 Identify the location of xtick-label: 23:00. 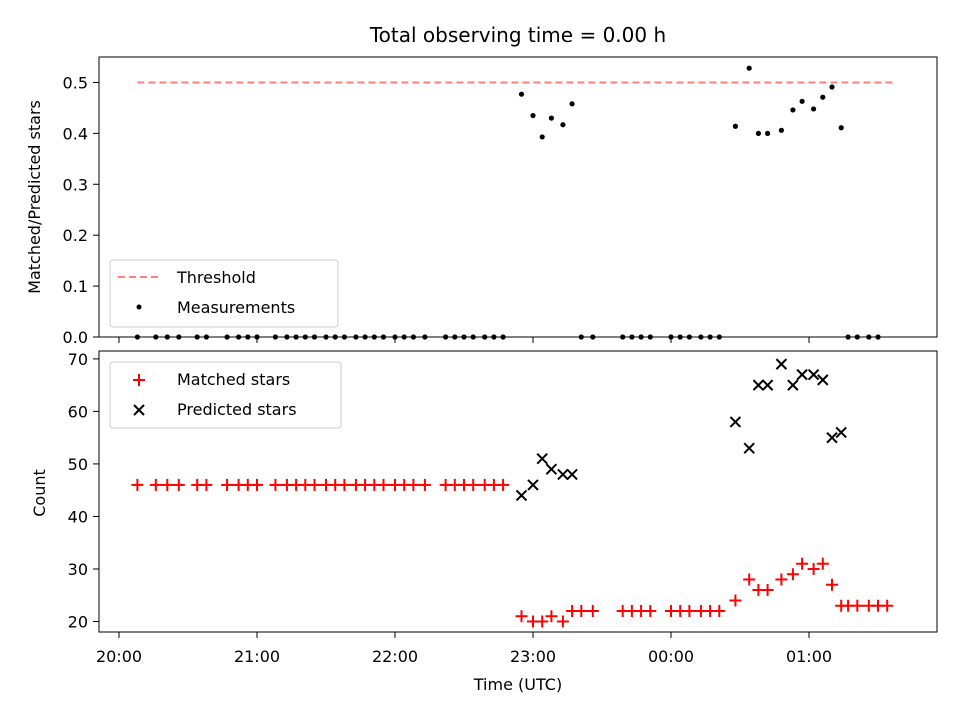
(533, 656).